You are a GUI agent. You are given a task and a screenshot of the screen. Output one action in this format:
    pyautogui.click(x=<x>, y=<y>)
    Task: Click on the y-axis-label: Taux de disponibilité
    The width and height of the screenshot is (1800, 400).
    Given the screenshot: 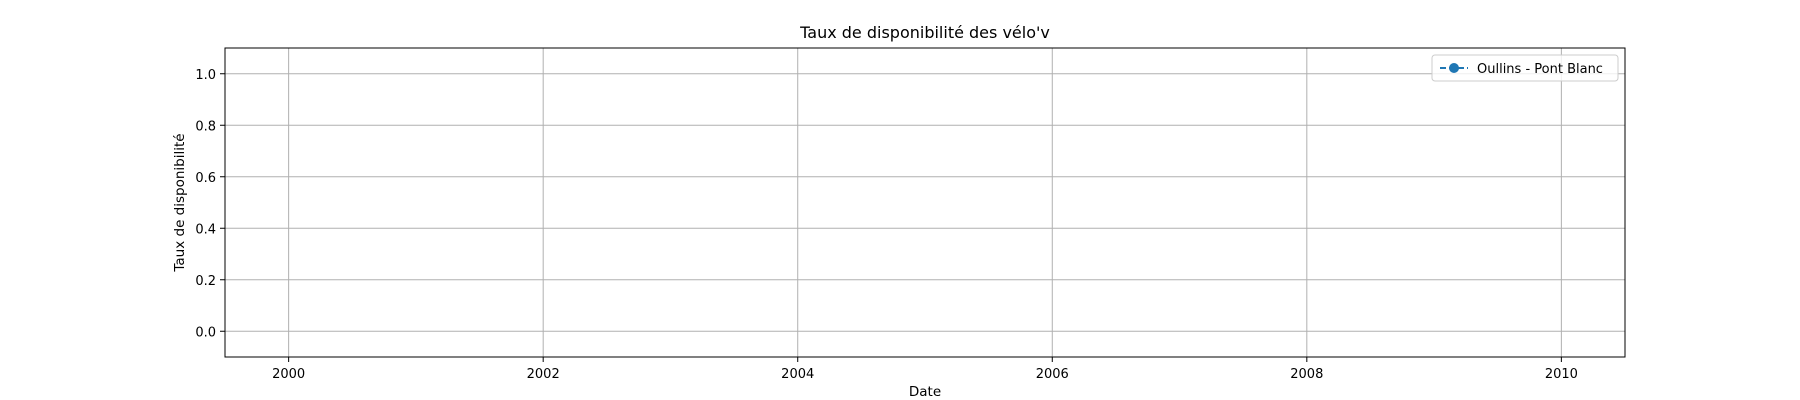 What is the action you would take?
    pyautogui.click(x=180, y=202)
    